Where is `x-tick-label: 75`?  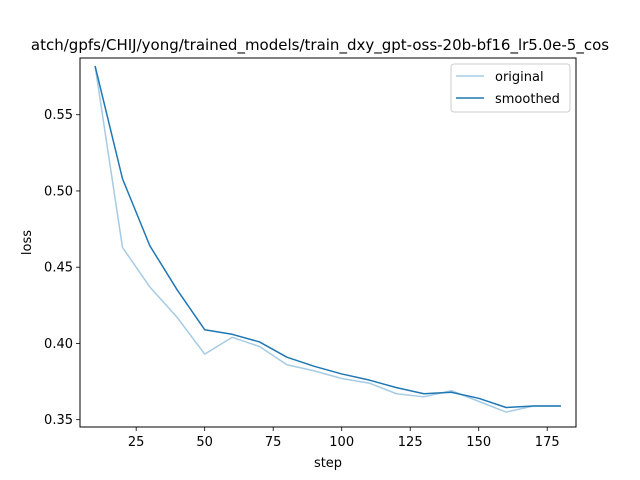
x-tick-label: 75 is located at coordinates (273, 442).